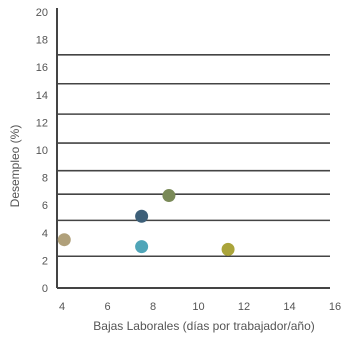  I want to click on x-tick-labels: 4 6 8 10 12 14 16, so click(200, 307).